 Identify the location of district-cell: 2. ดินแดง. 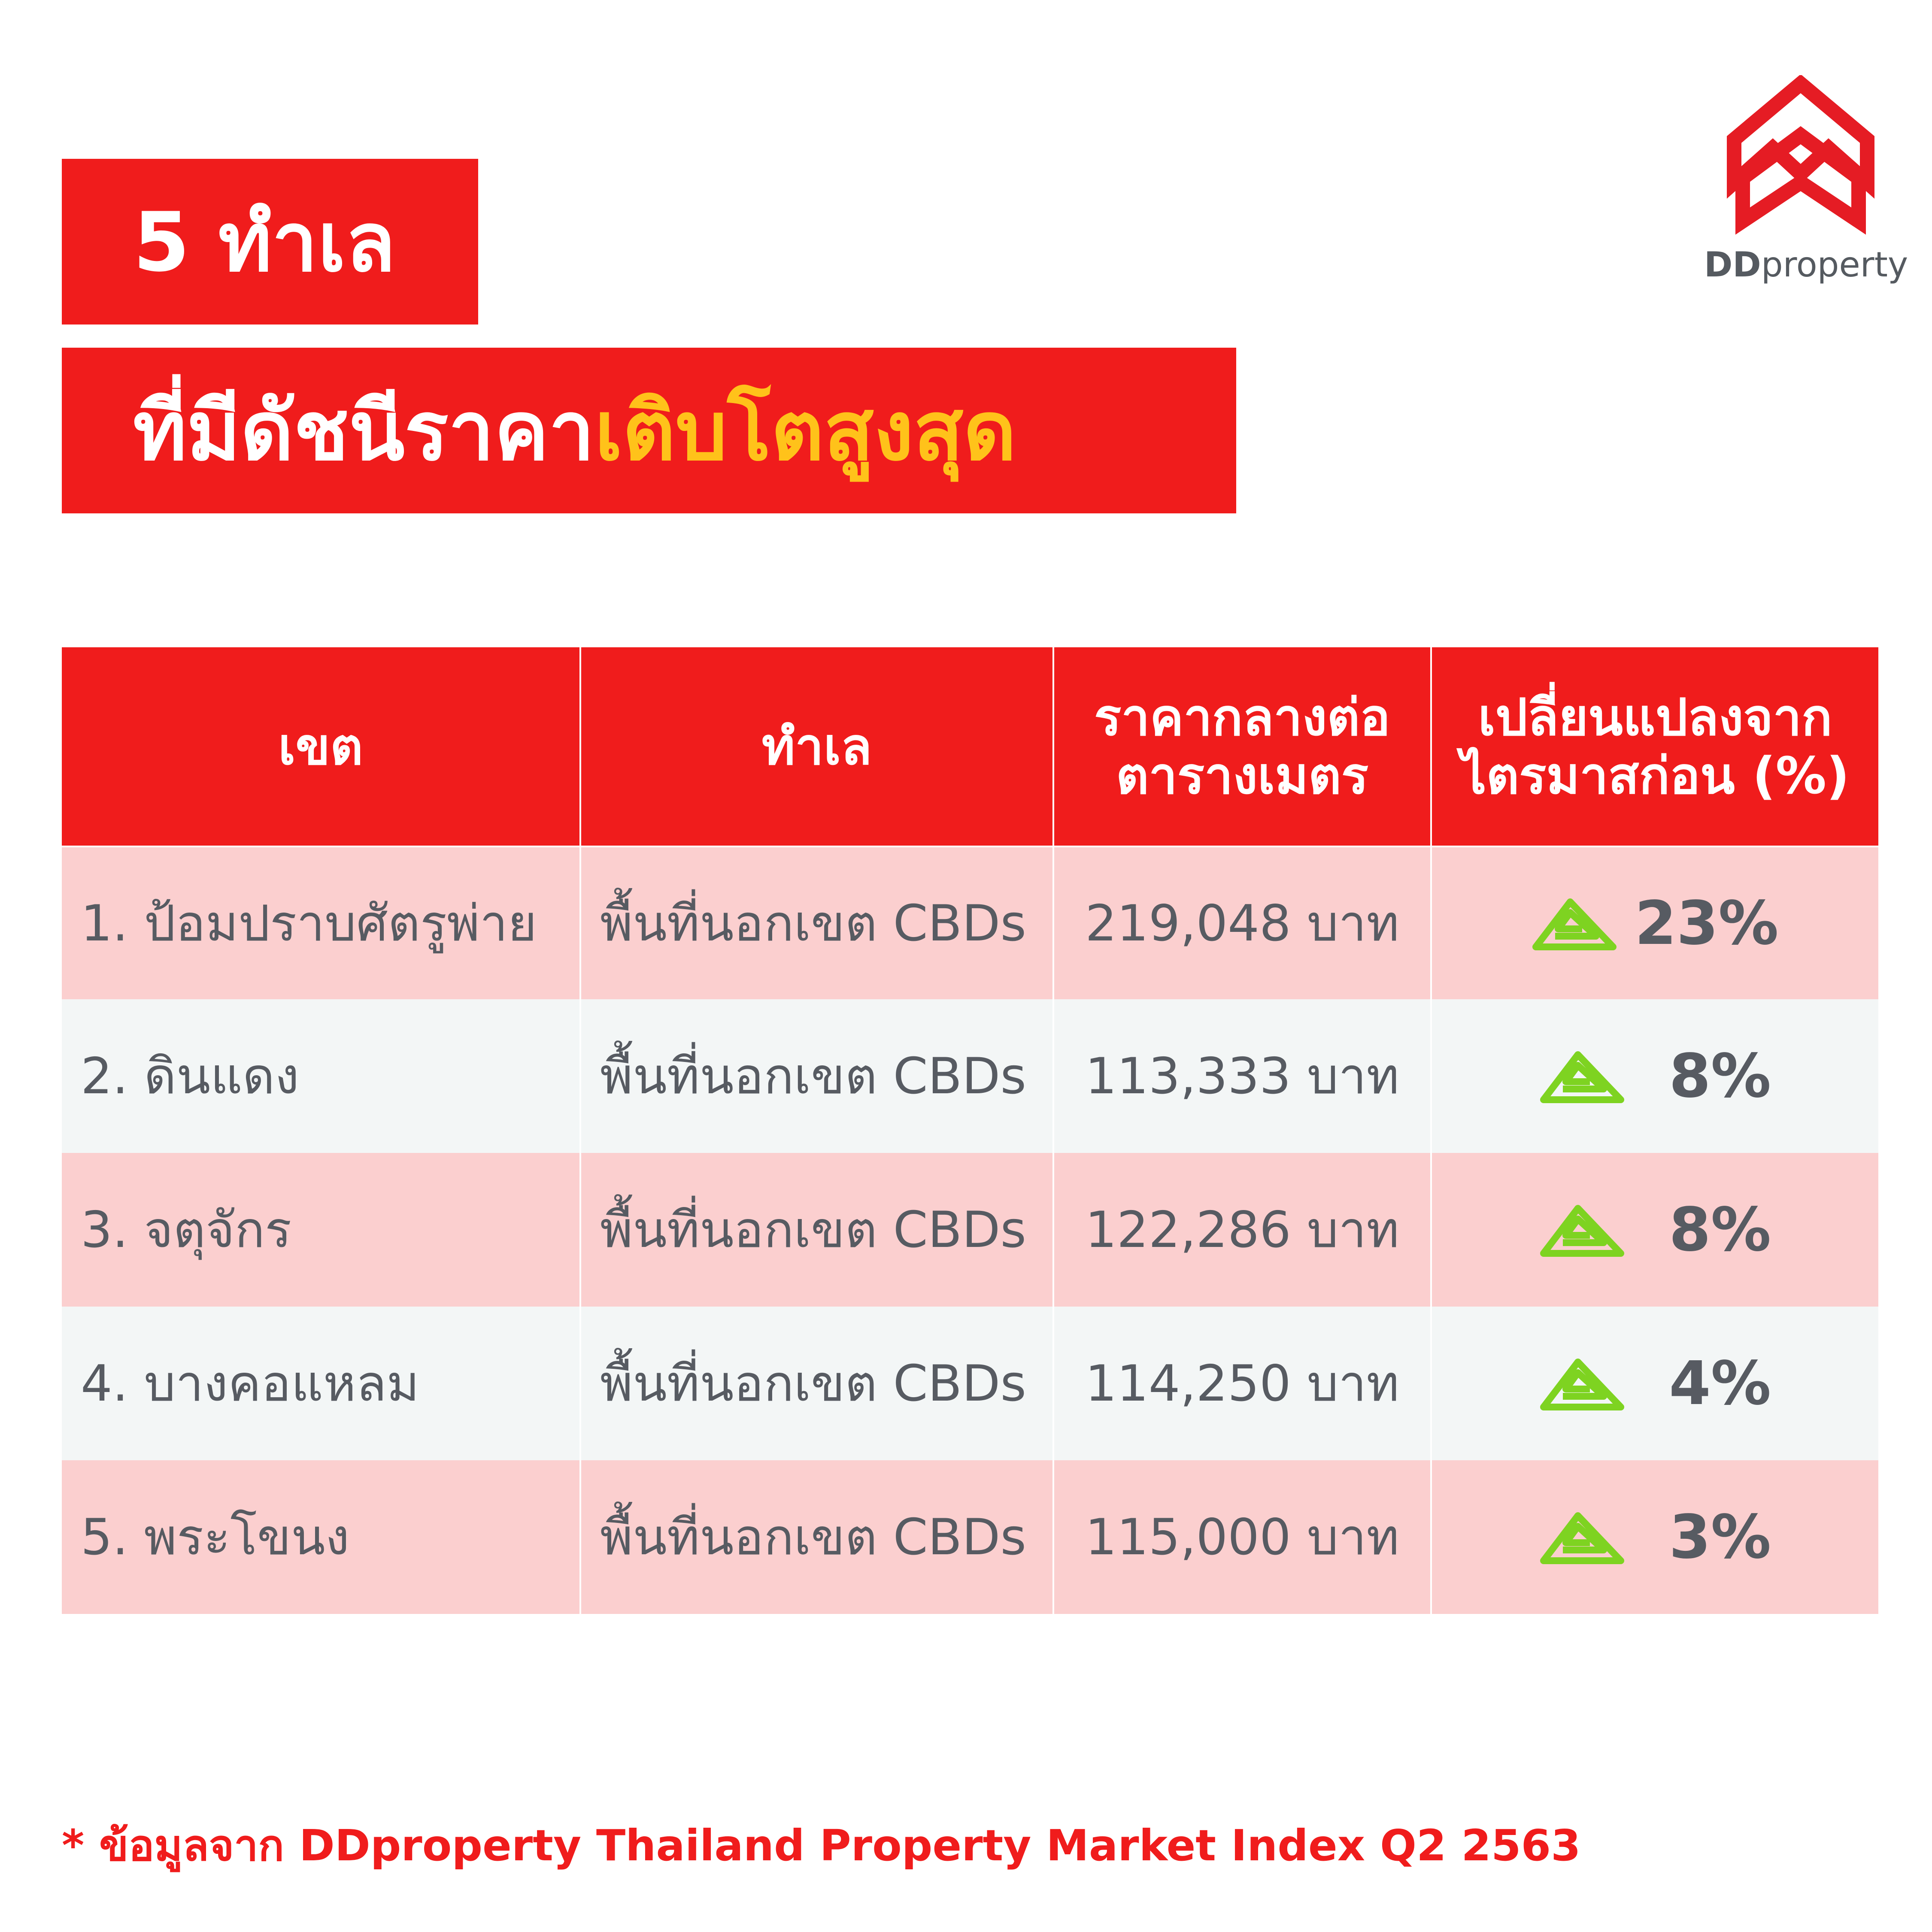
(320, 1076).